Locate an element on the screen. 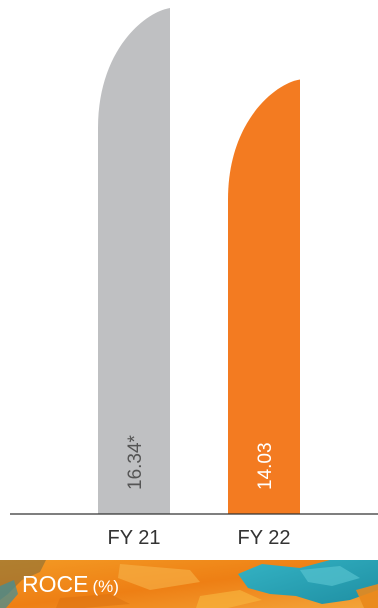 This screenshot has height=608, width=378. painted-texture-background is located at coordinates (189, 584).